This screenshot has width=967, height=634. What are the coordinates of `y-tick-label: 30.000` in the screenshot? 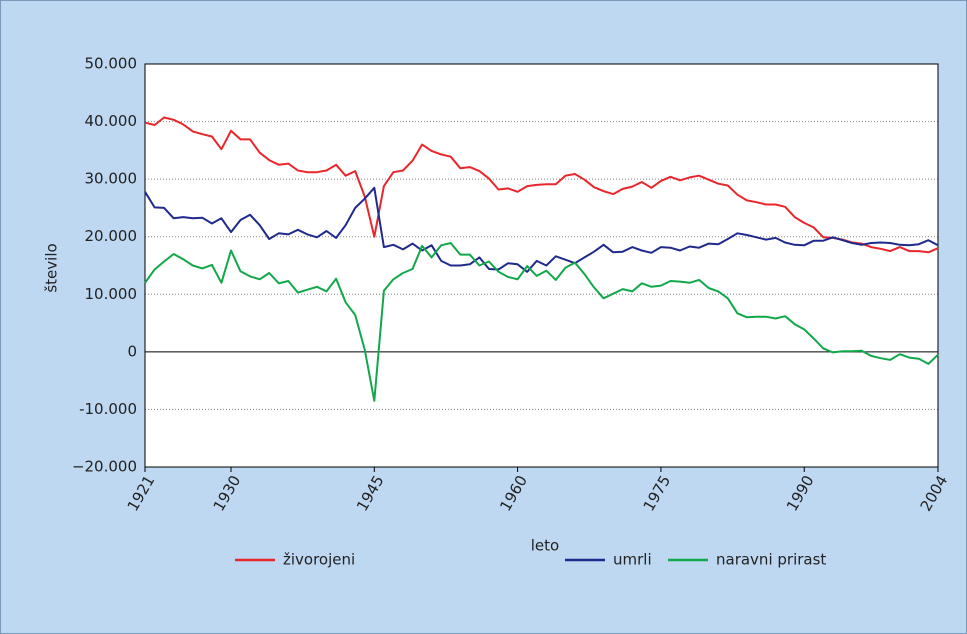 It's located at (111, 179).